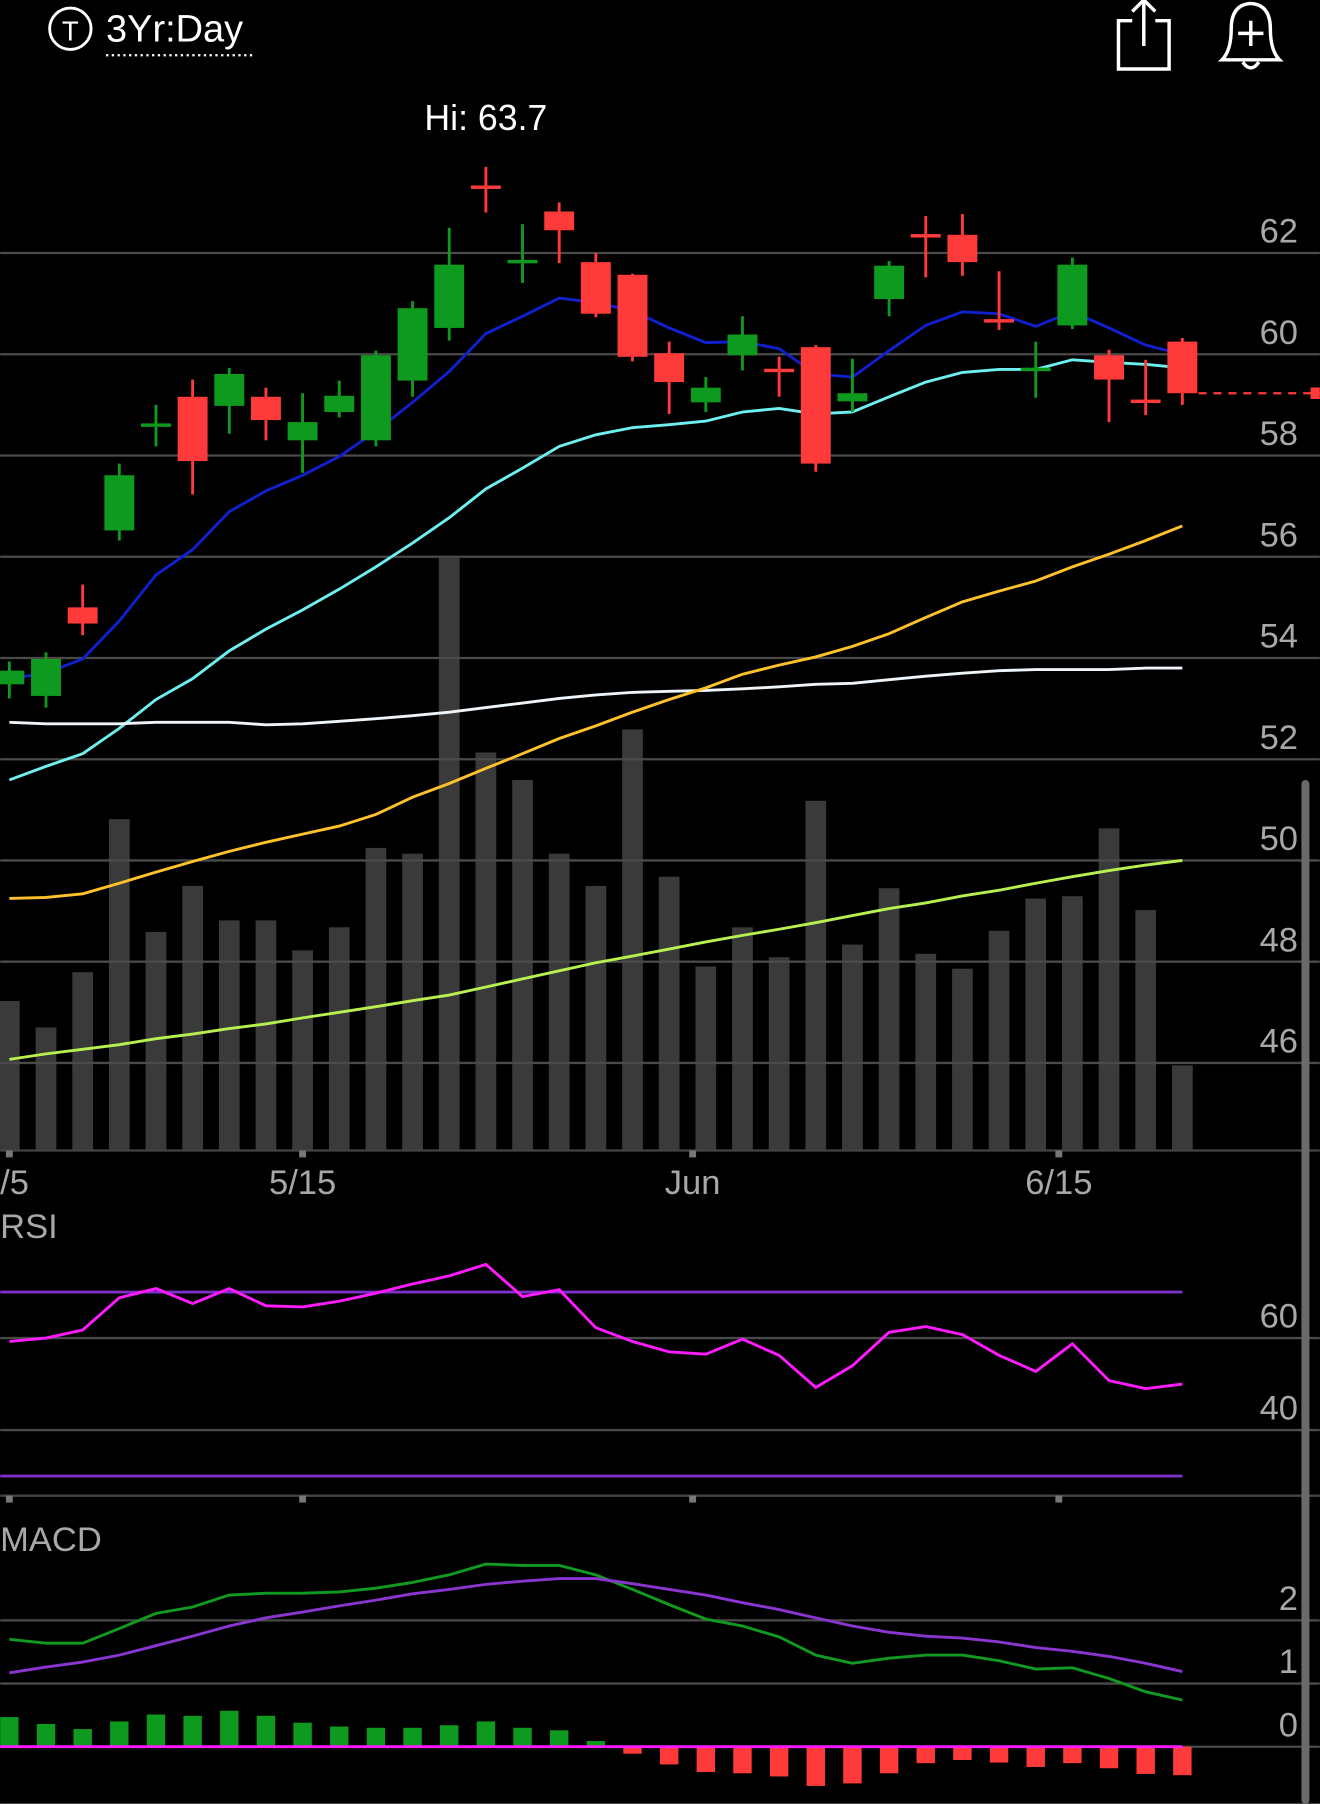 Image resolution: width=1320 pixels, height=1804 pixels. Describe the element at coordinates (596, 1326) in the screenshot. I see `indicator-line` at that location.